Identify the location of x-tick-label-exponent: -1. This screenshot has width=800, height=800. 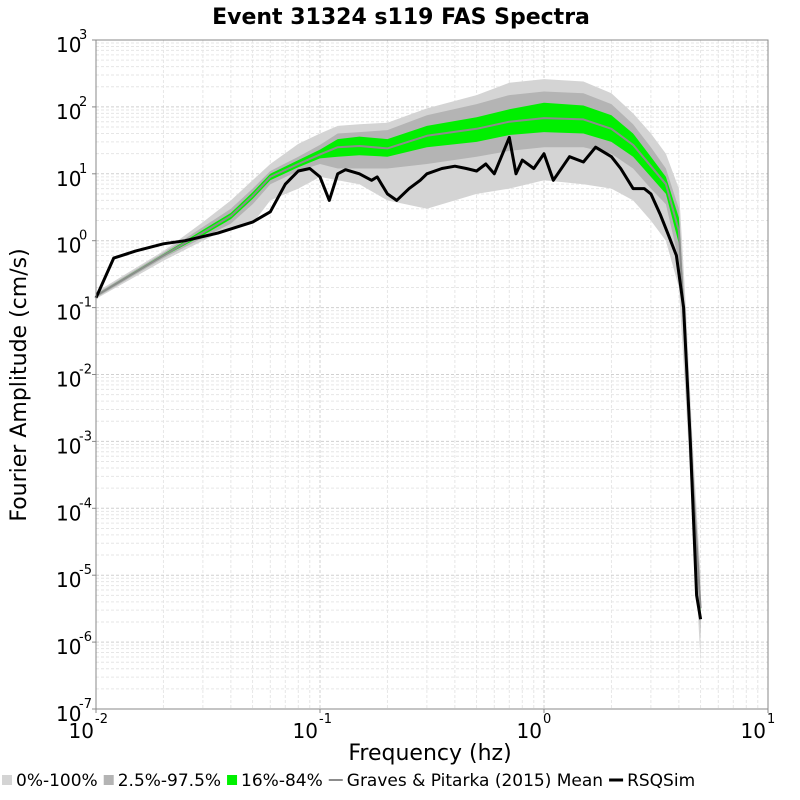
(325, 719).